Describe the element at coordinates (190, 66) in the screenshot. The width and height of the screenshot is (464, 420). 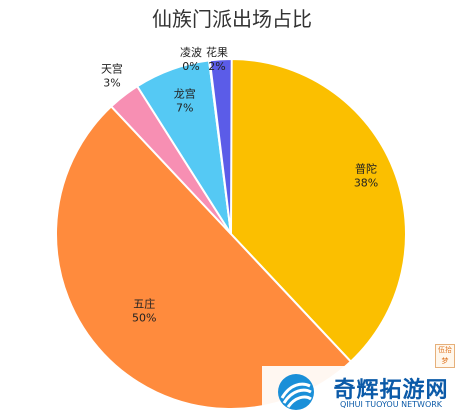
I see `slice-value-5: 0%` at that location.